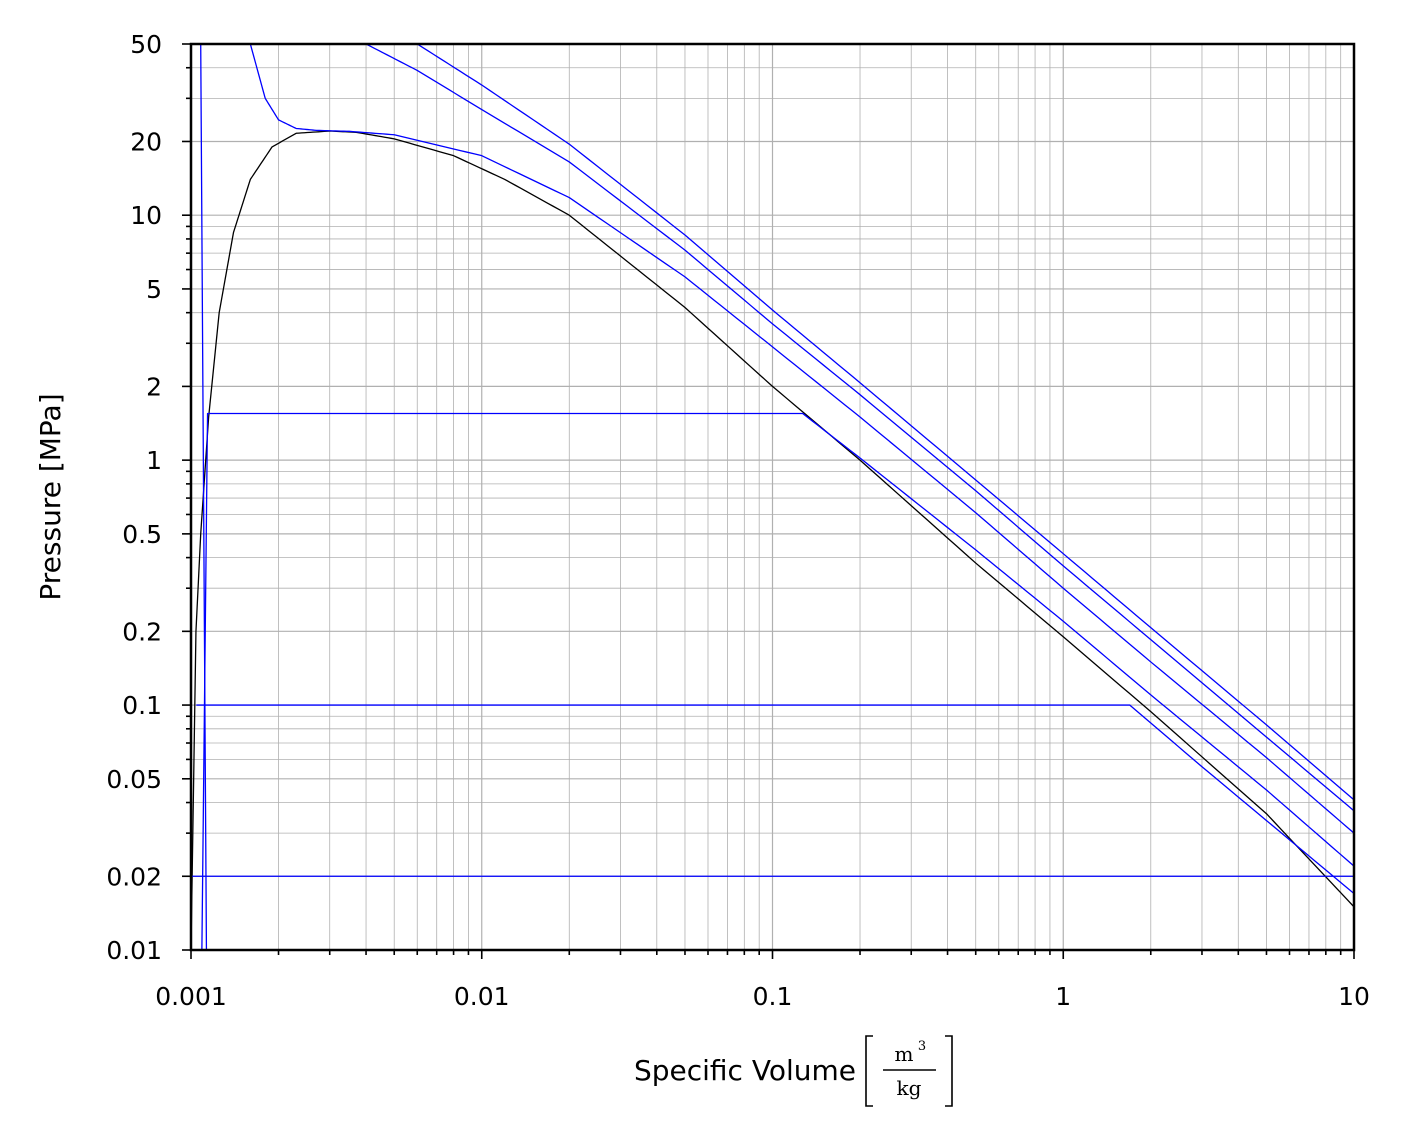 Image resolution: width=1404 pixels, height=1137 pixels. I want to click on y-tick-label: 0.01, so click(134, 950).